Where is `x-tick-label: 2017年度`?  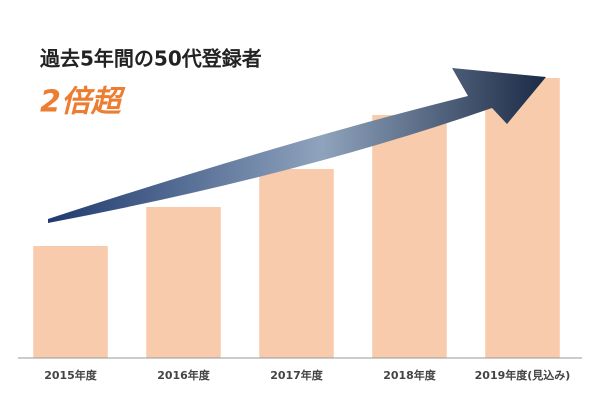 x-tick-label: 2017年度 is located at coordinates (297, 375).